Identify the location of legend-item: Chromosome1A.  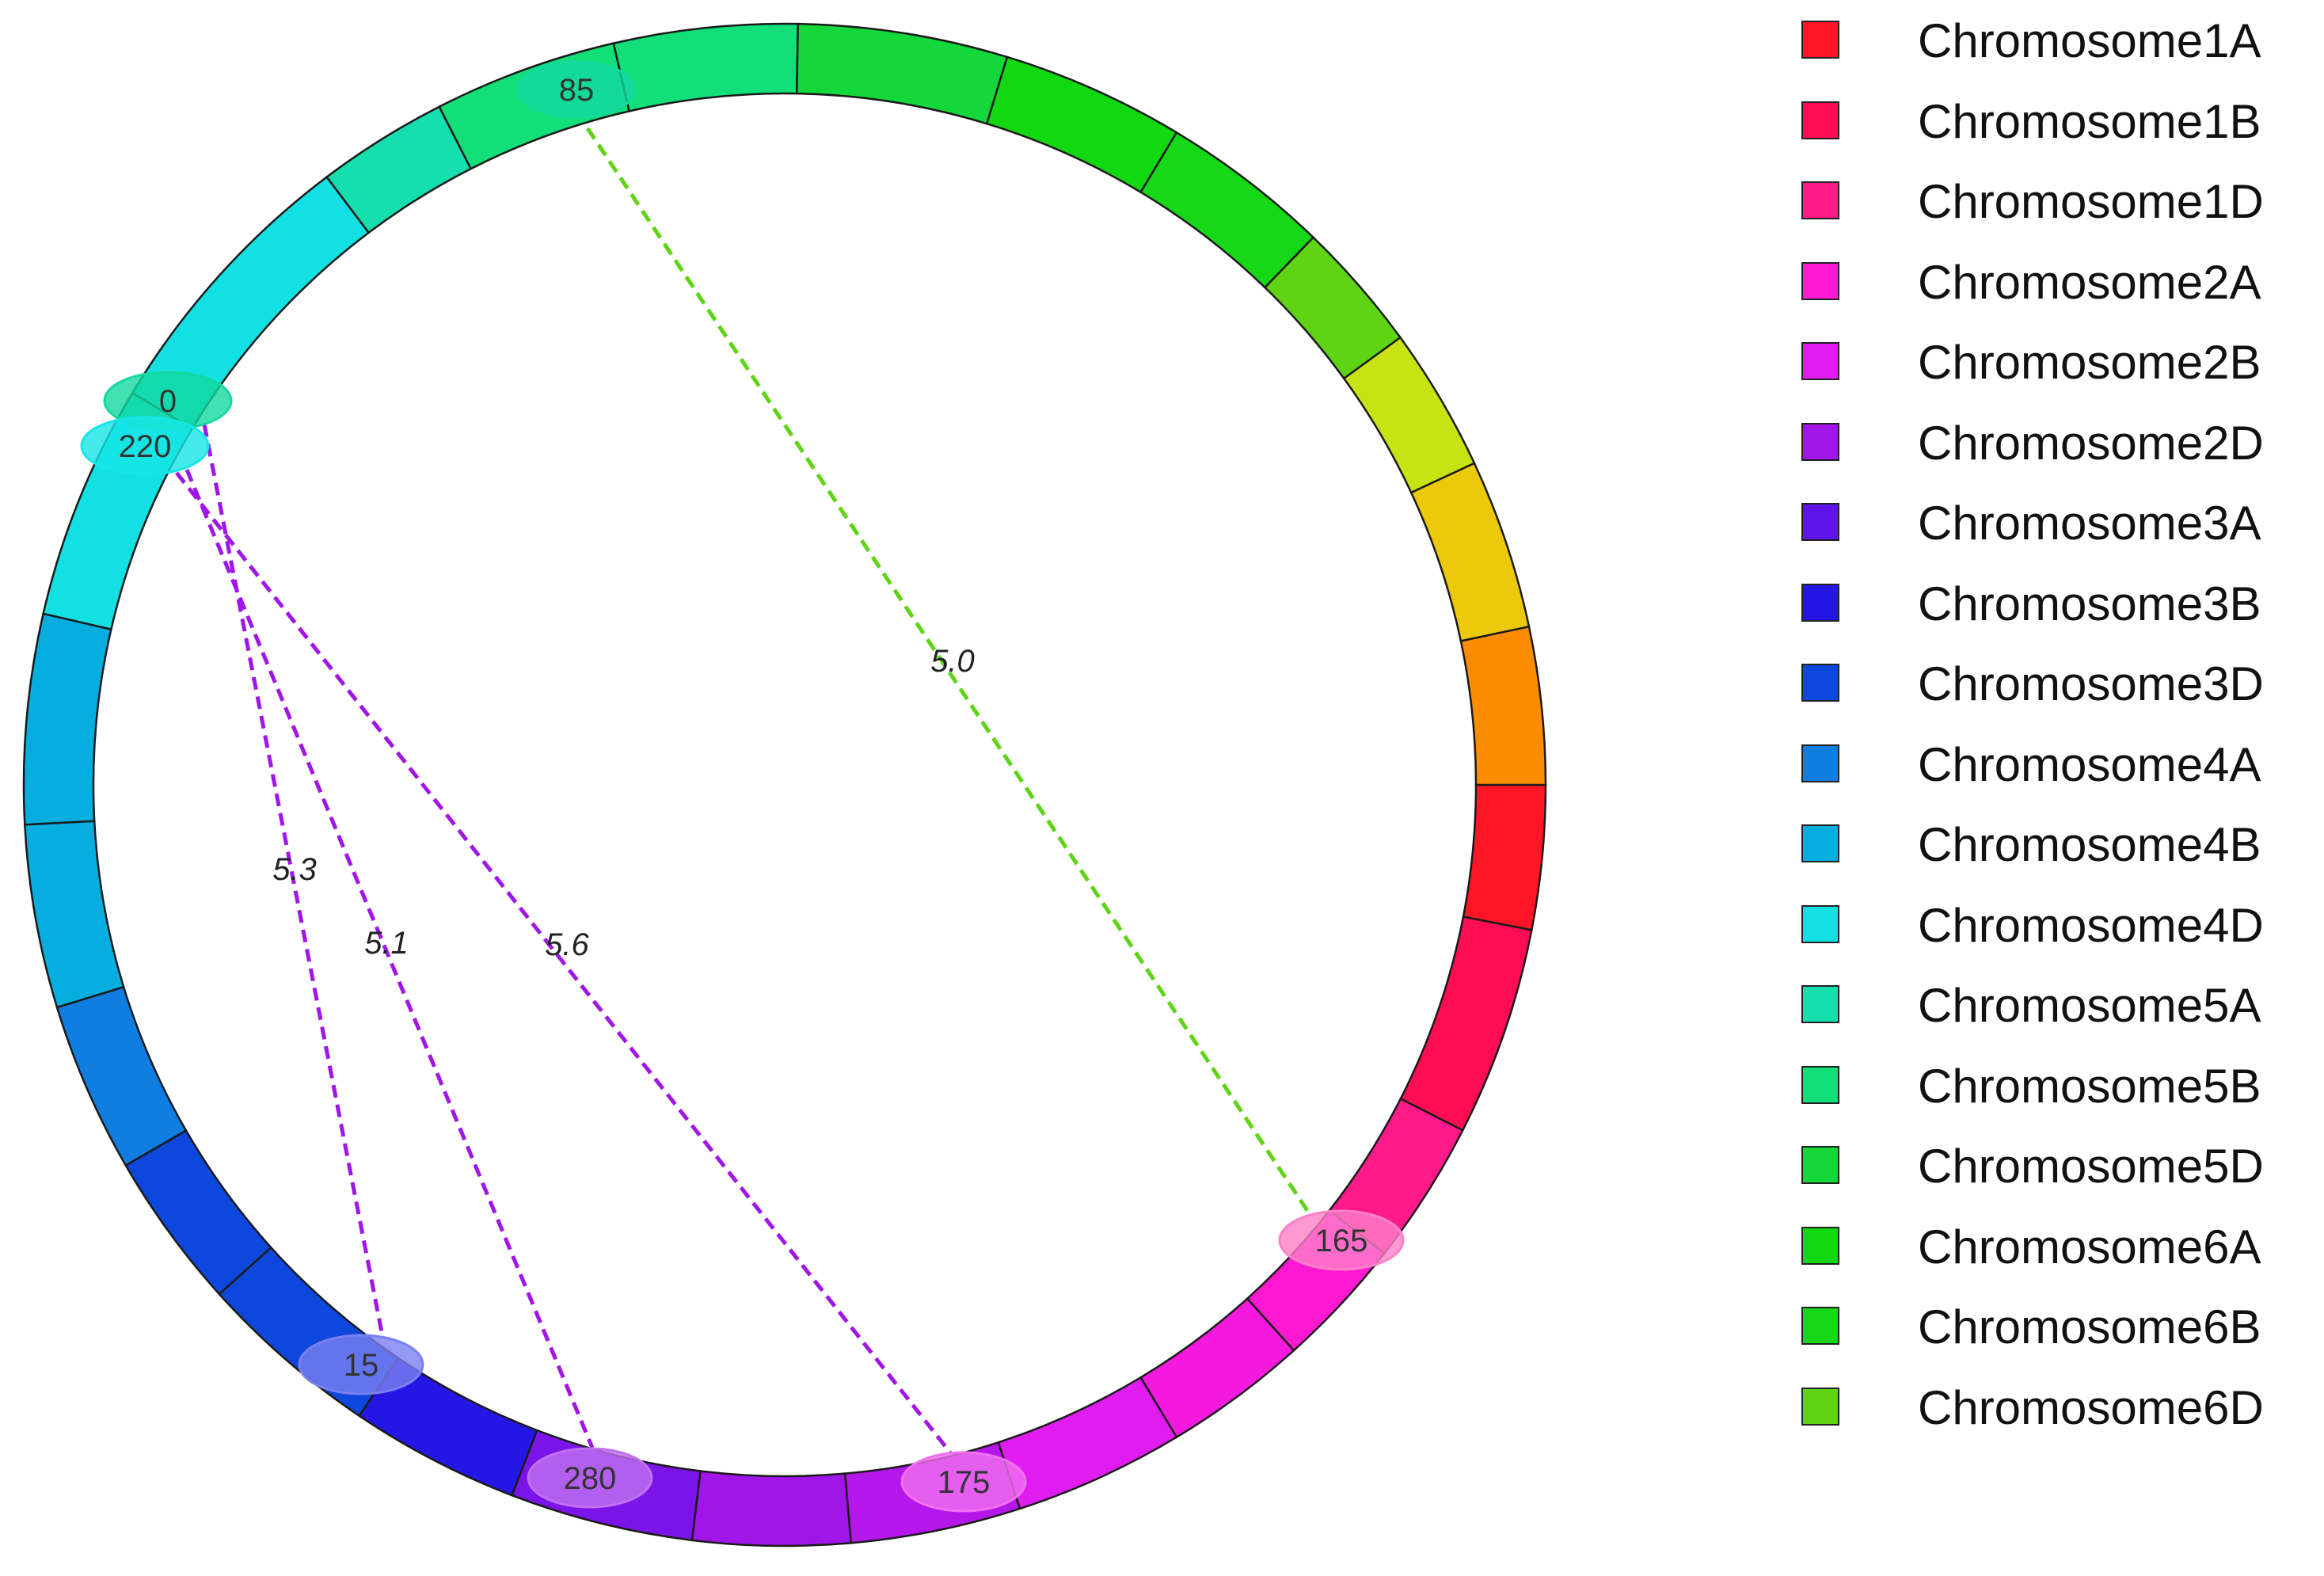
(2054, 57).